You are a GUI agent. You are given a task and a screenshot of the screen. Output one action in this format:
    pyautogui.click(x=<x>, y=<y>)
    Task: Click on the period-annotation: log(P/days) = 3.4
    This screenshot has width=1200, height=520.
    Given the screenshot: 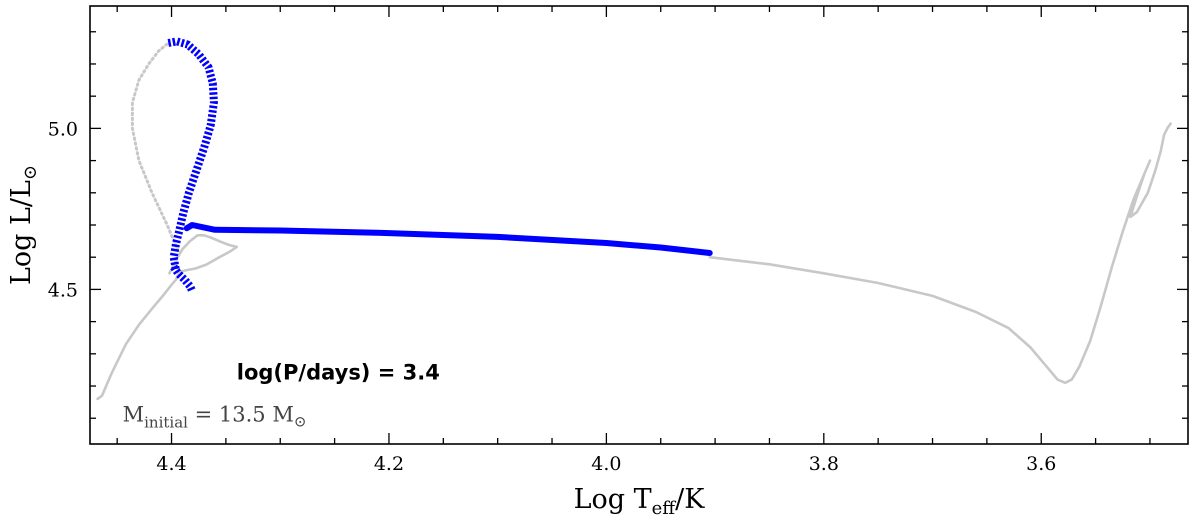 What is the action you would take?
    pyautogui.click(x=338, y=373)
    